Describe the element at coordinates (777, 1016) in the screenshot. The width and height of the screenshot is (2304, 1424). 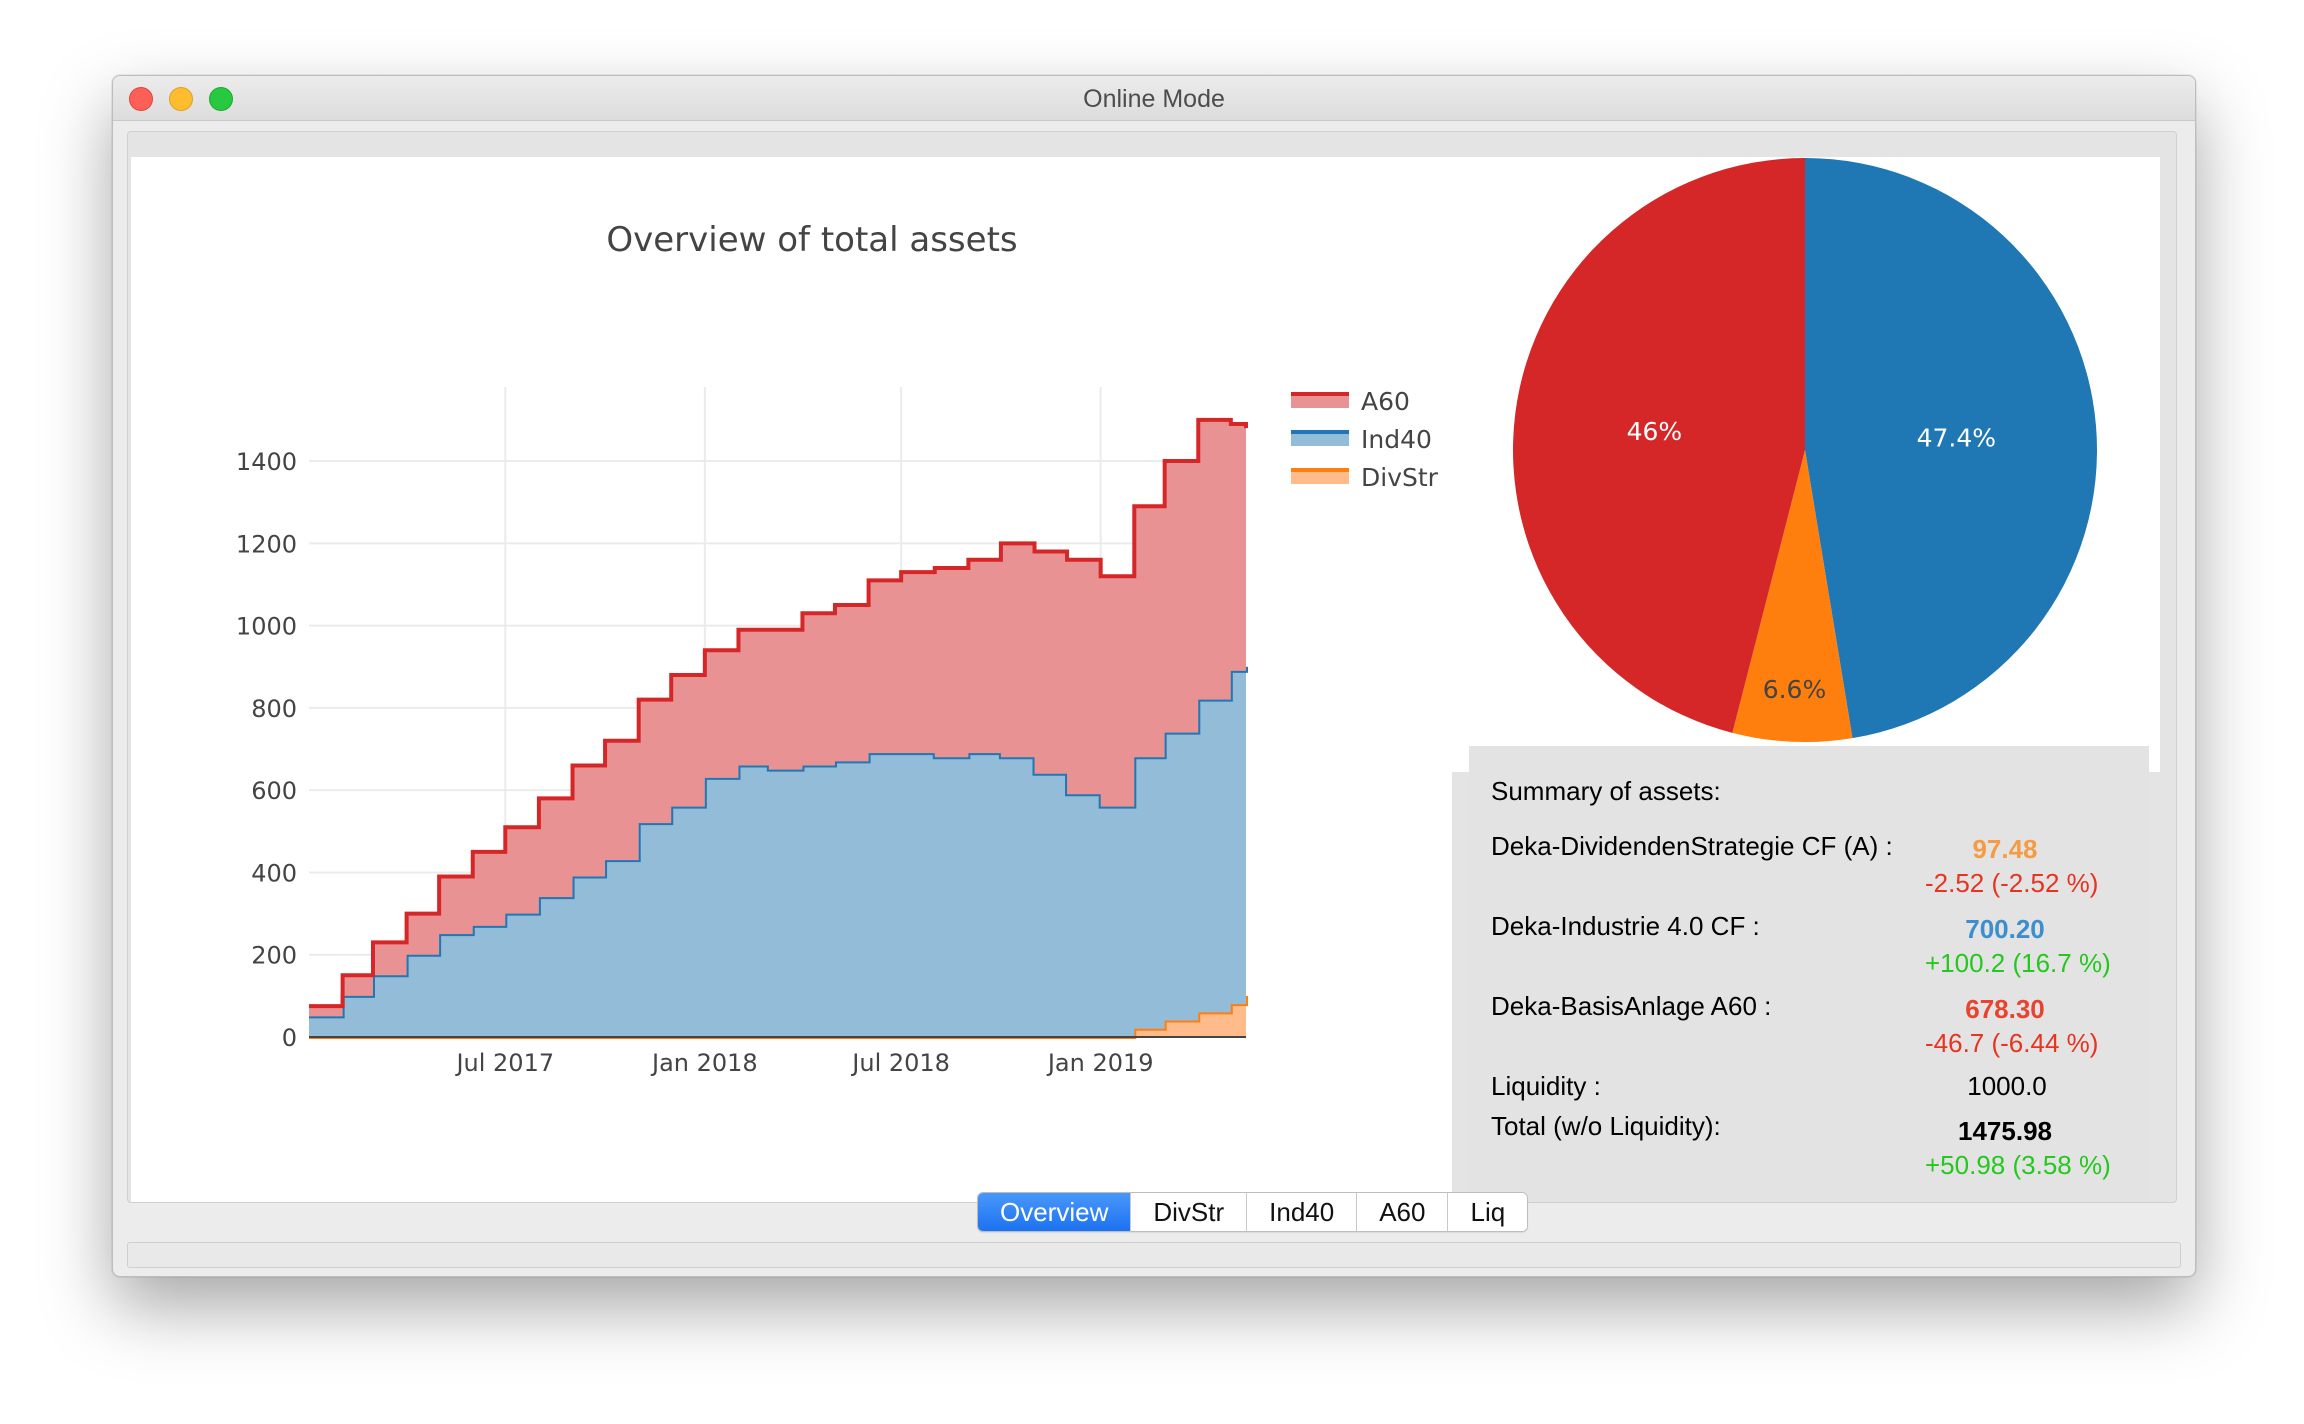
I see `area-divstr` at that location.